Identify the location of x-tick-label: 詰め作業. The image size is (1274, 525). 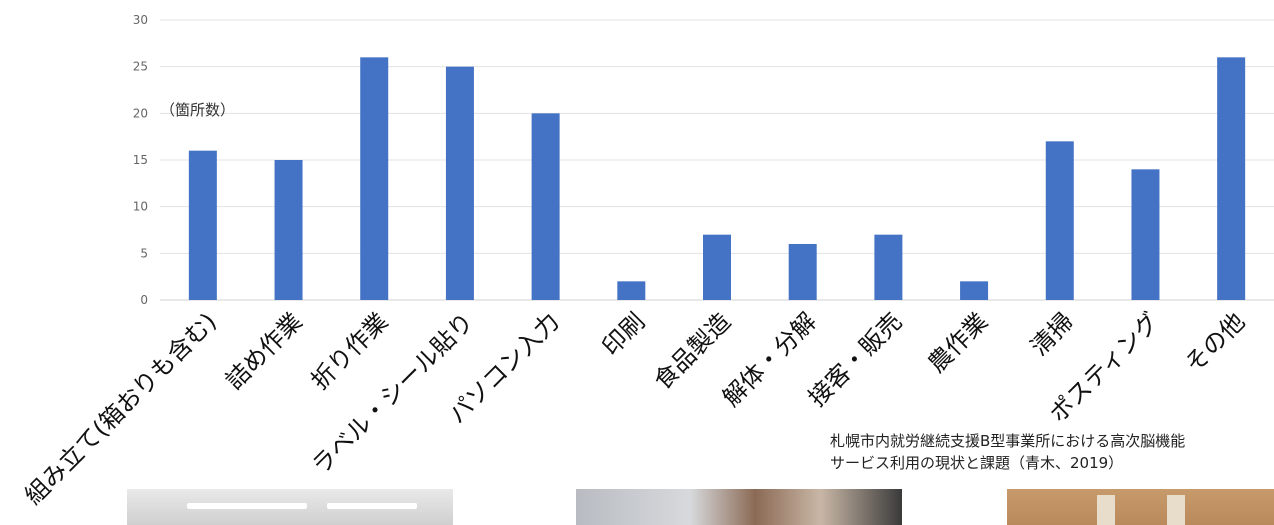
(264, 351).